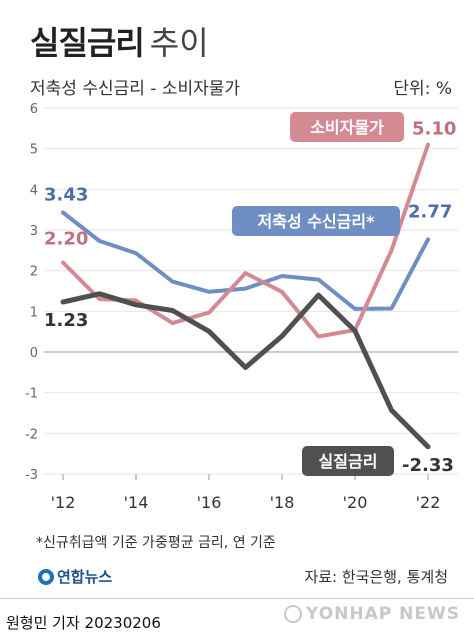 This screenshot has height=642, width=474. What do you see at coordinates (31, 434) in the screenshot?
I see `y-tick-label: -2` at bounding box center [31, 434].